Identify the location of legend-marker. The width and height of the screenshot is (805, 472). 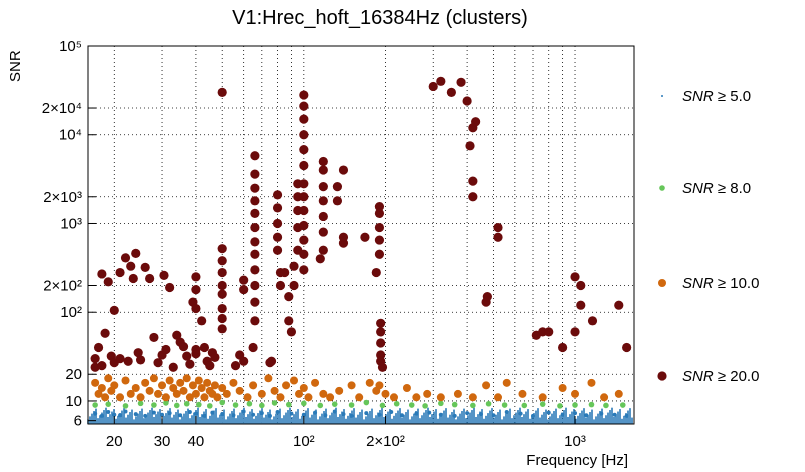
(662, 376).